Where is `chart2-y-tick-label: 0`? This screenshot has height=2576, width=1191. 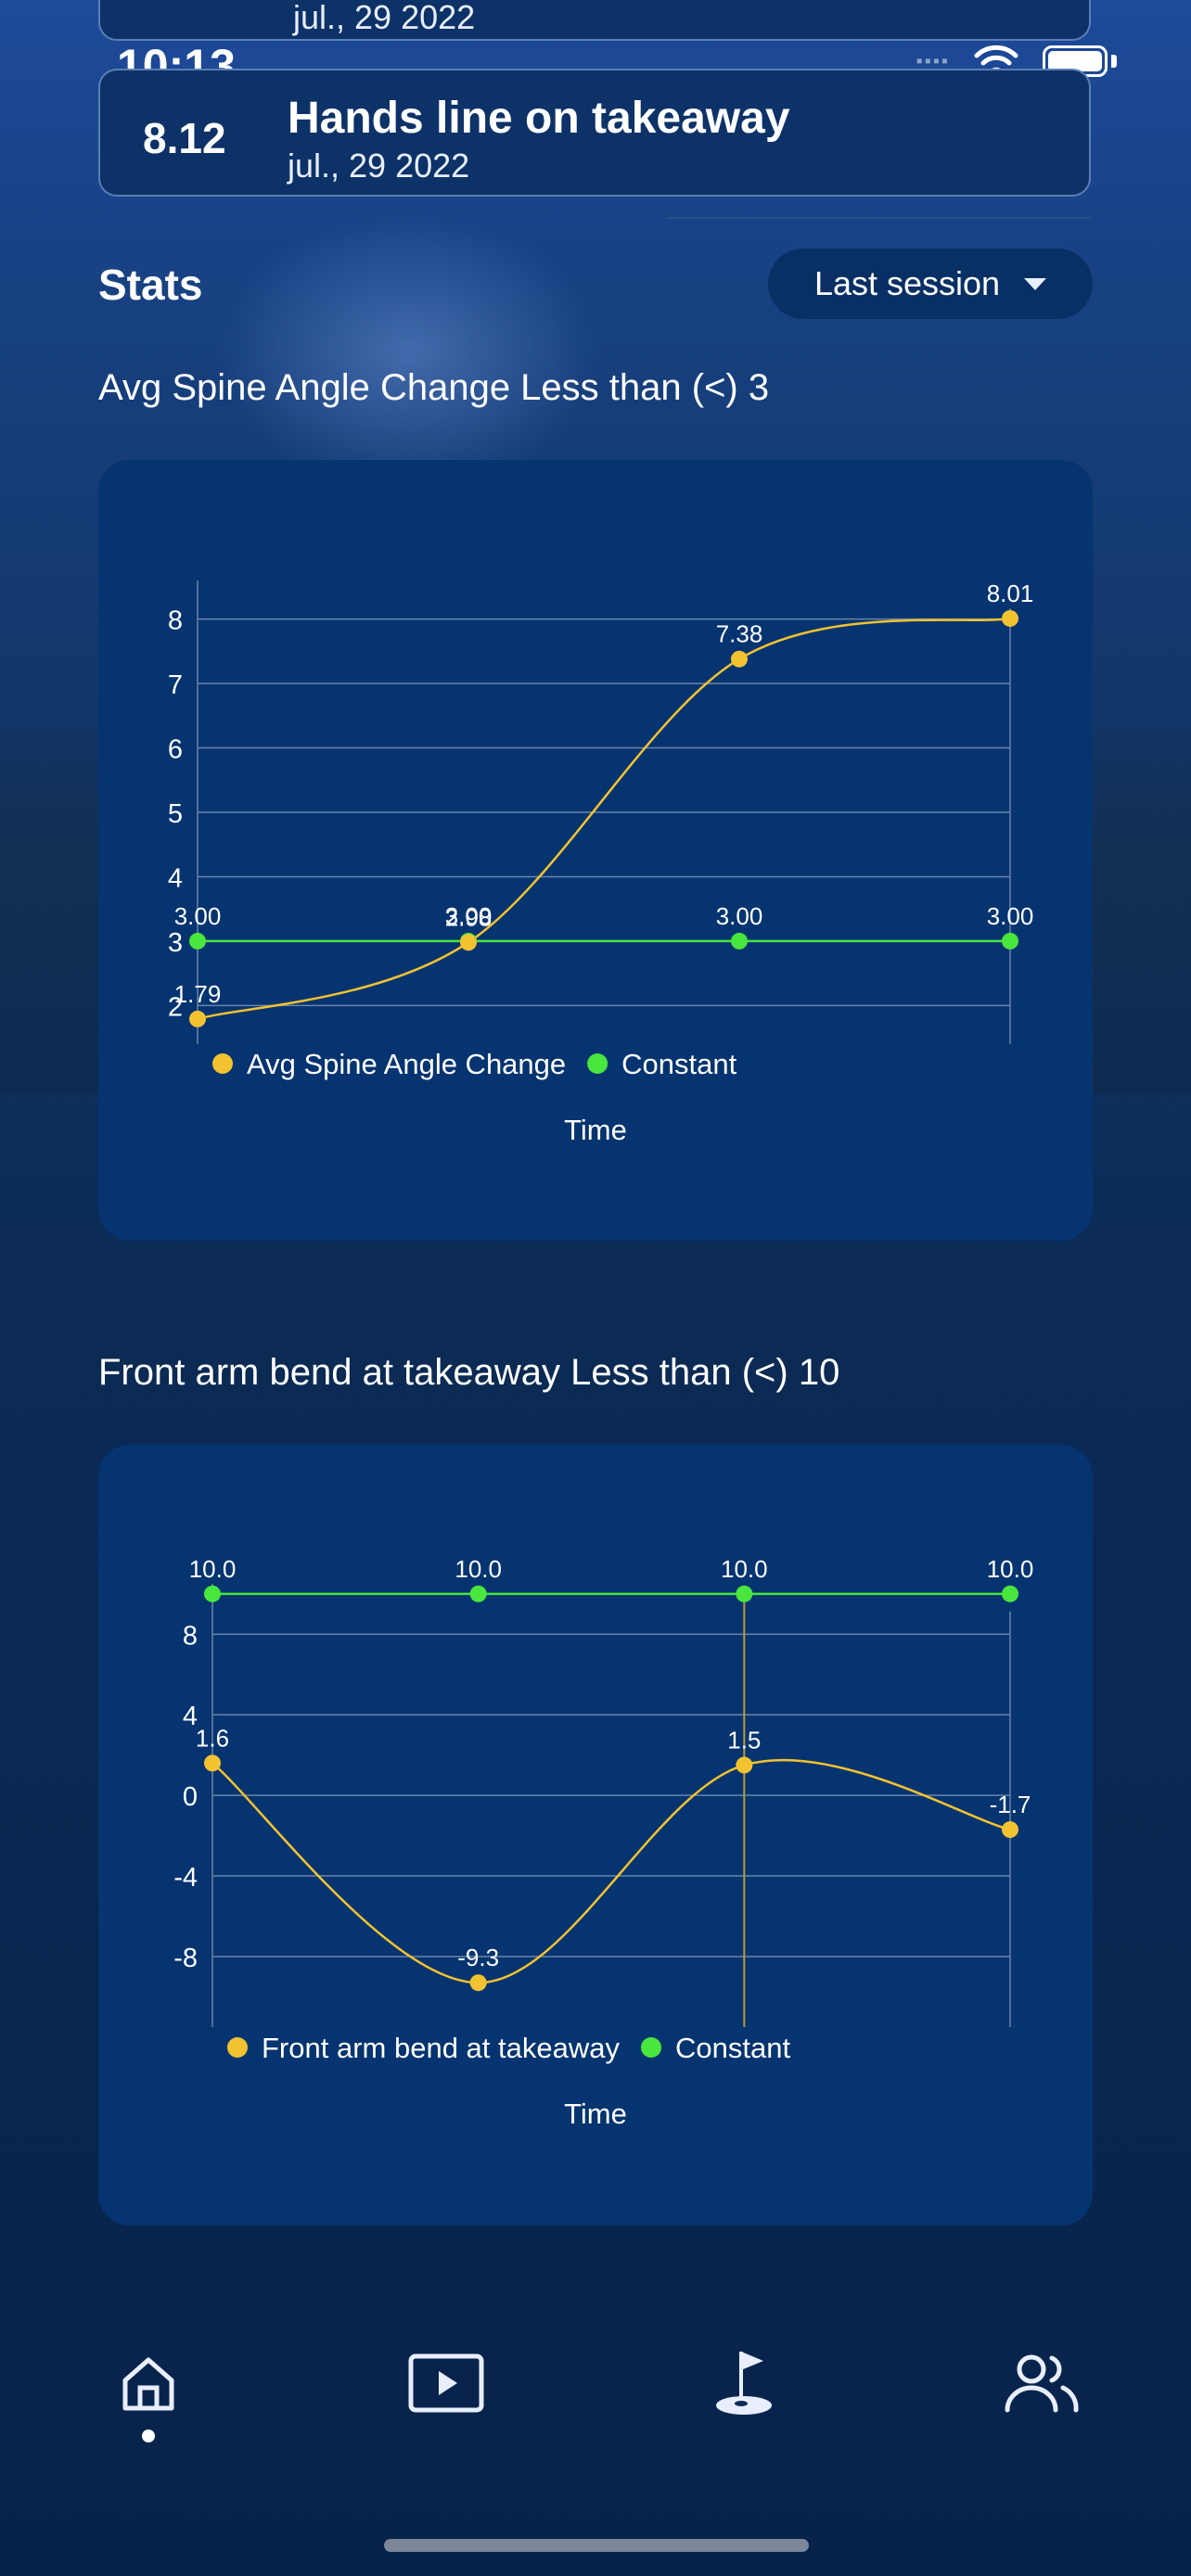 chart2-y-tick-label: 0 is located at coordinates (190, 1797).